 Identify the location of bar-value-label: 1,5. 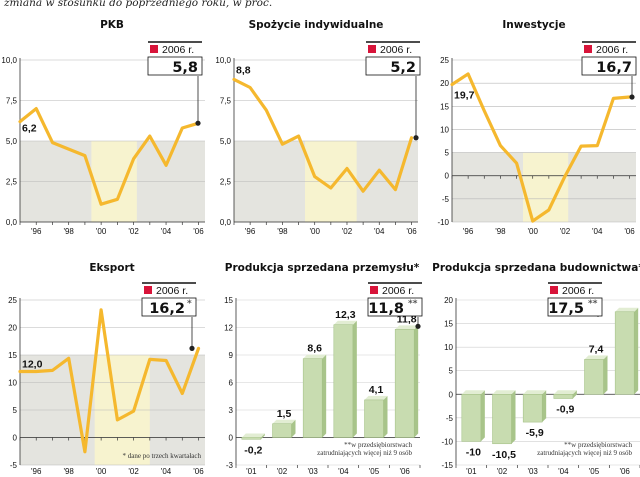
(284, 414).